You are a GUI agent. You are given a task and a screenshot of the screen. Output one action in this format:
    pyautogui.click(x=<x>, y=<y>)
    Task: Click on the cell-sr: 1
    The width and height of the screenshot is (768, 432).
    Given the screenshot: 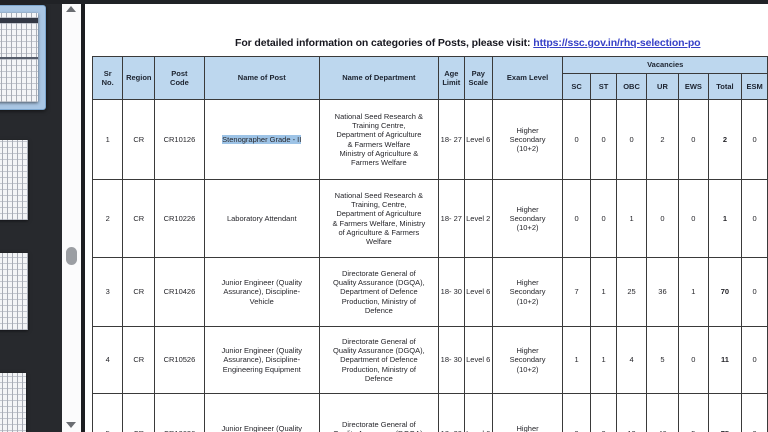 What is the action you would take?
    pyautogui.click(x=107, y=139)
    